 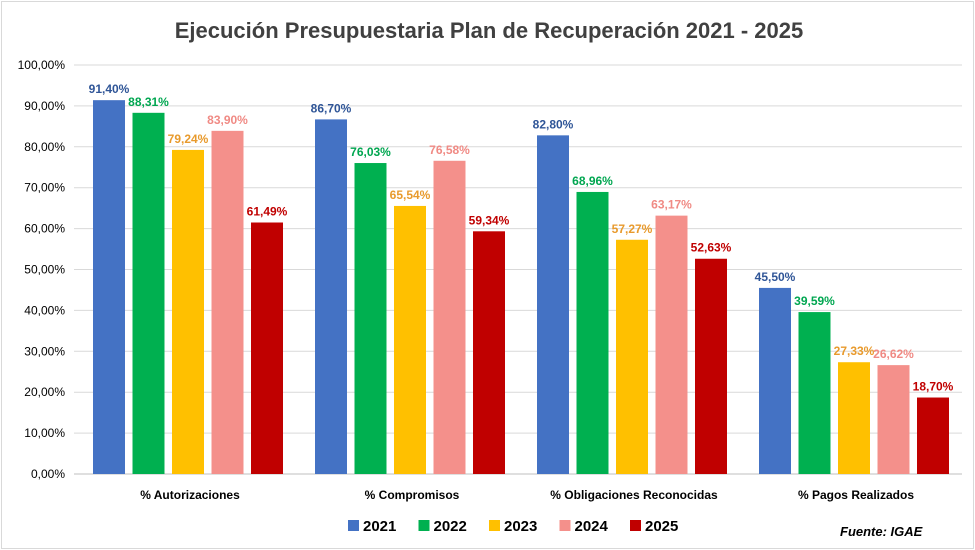 What do you see at coordinates (854, 351) in the screenshot?
I see `data-label-2023-4: 27,33%` at bounding box center [854, 351].